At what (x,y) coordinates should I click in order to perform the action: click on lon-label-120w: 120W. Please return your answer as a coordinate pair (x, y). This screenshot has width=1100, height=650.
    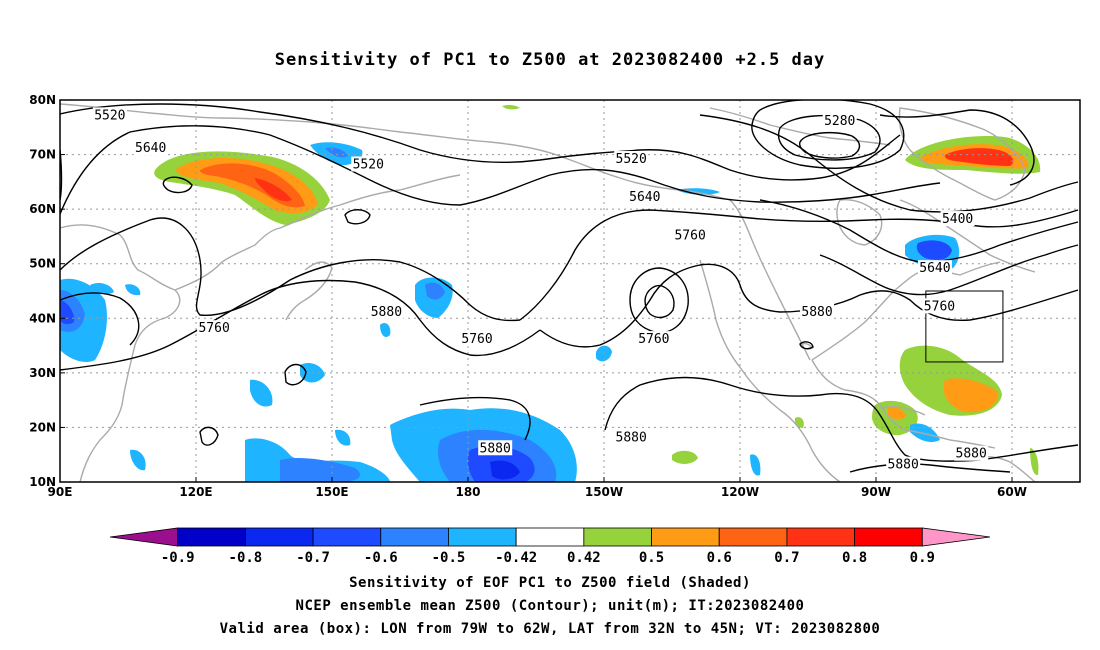
    Looking at the image, I should click on (740, 492).